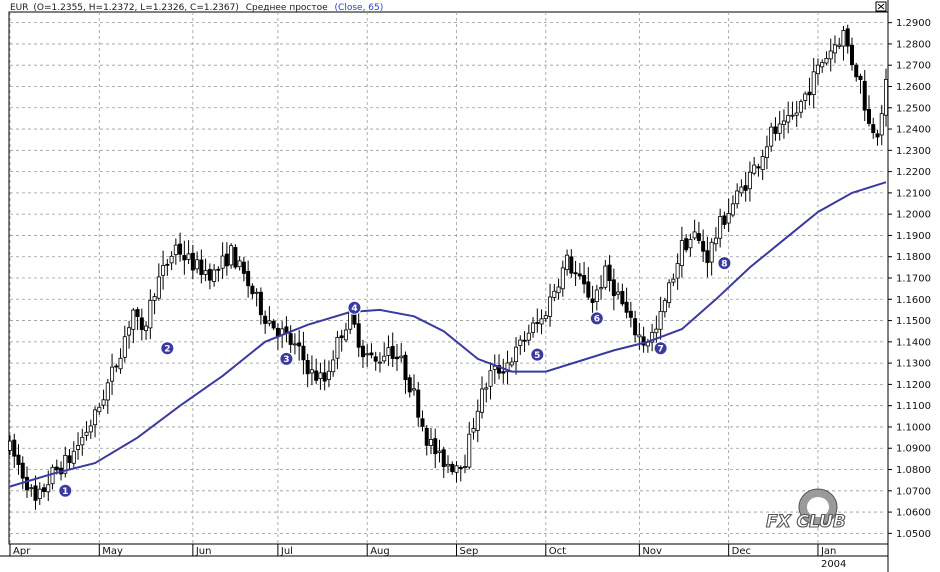 The height and width of the screenshot is (572, 940). What do you see at coordinates (287, 8) in the screenshot?
I see `indicator-name: Среднее простое` at bounding box center [287, 8].